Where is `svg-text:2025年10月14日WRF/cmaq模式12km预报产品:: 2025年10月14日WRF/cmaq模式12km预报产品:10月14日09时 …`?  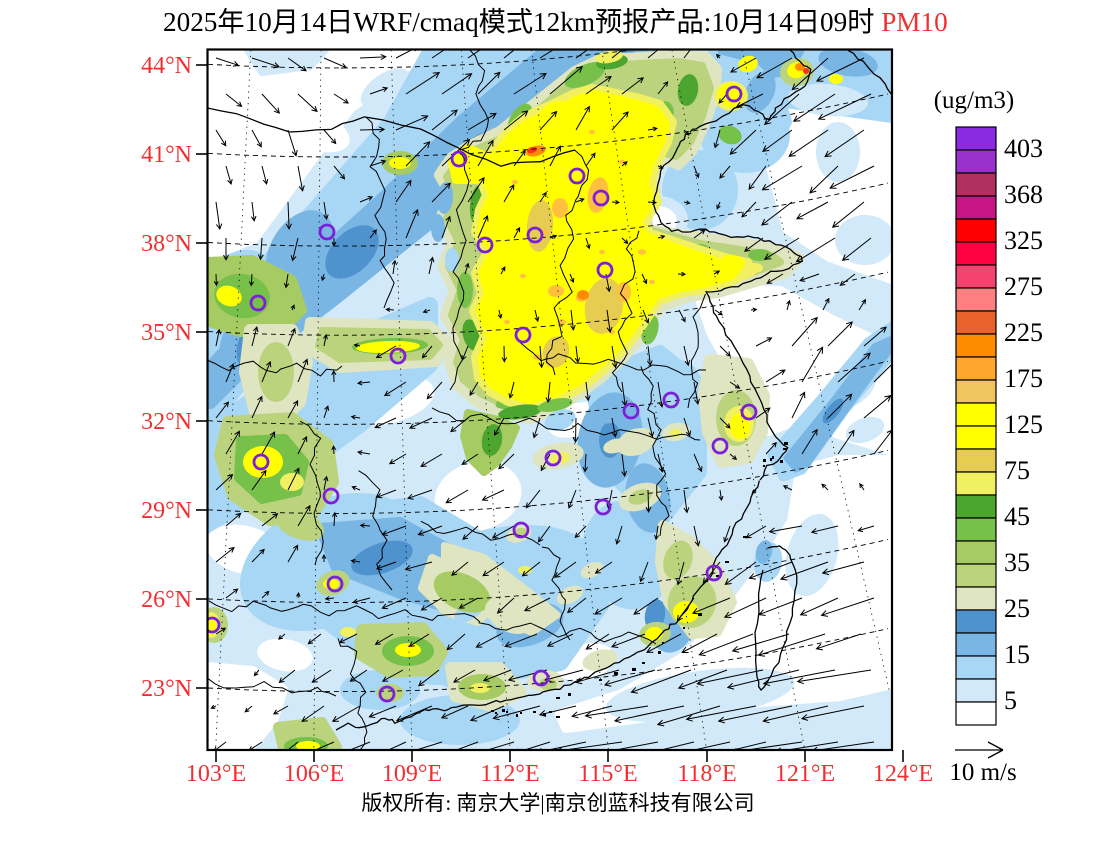
svg-text:2025年10月14日WRF/cmaq模式12km预报产品:: 2025年10月14日WRF/cmaq模式12km预报产品:10月14日09时 … is located at coordinates (555, 22).